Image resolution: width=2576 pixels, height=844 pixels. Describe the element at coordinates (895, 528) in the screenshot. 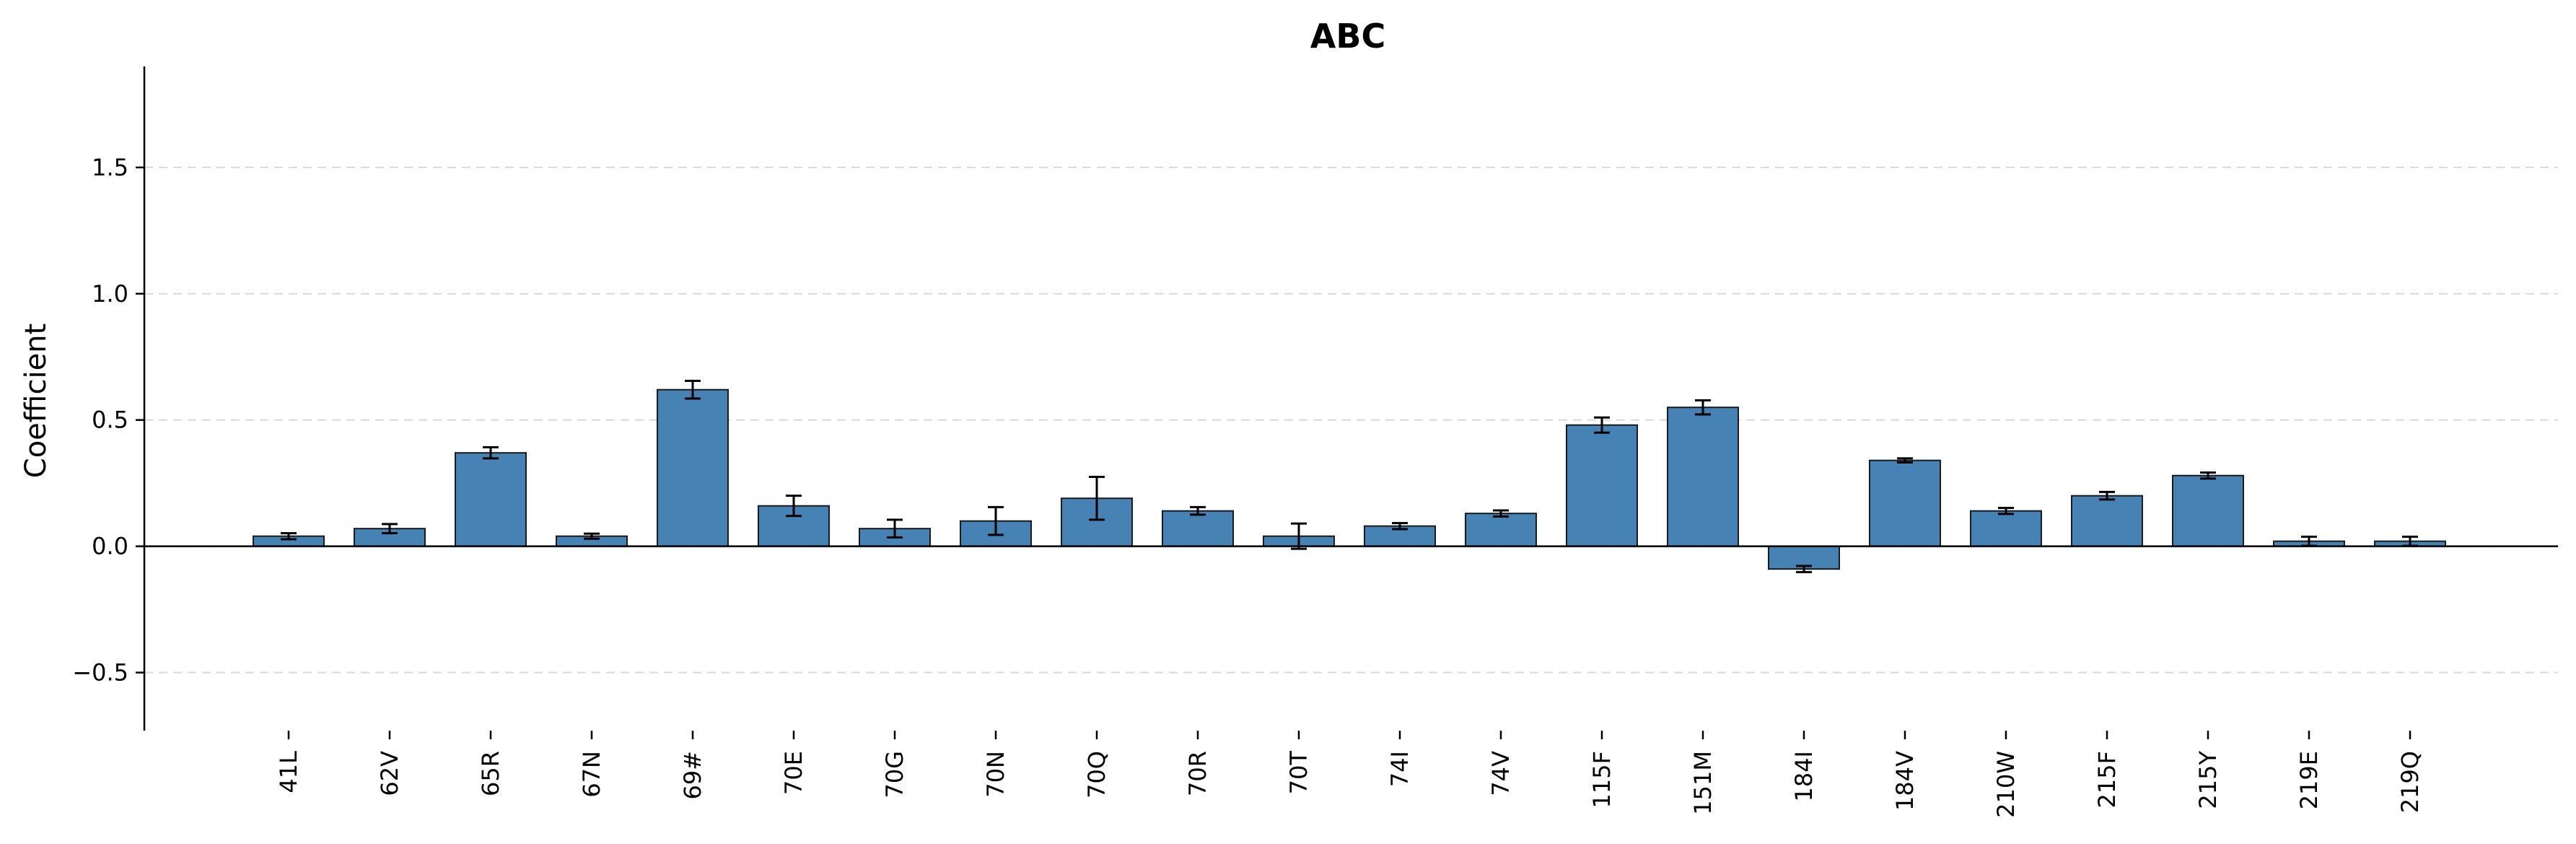

I see `error-bar-70G` at that location.